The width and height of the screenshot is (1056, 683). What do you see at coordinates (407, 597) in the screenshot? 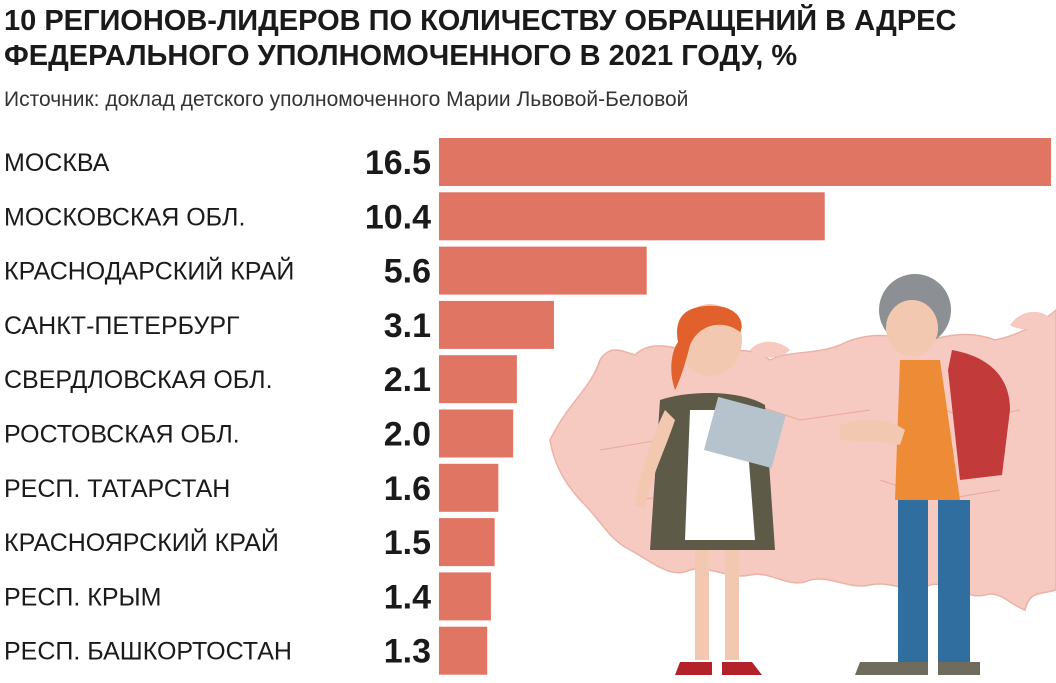
I see `value-label-8: 1.4` at bounding box center [407, 597].